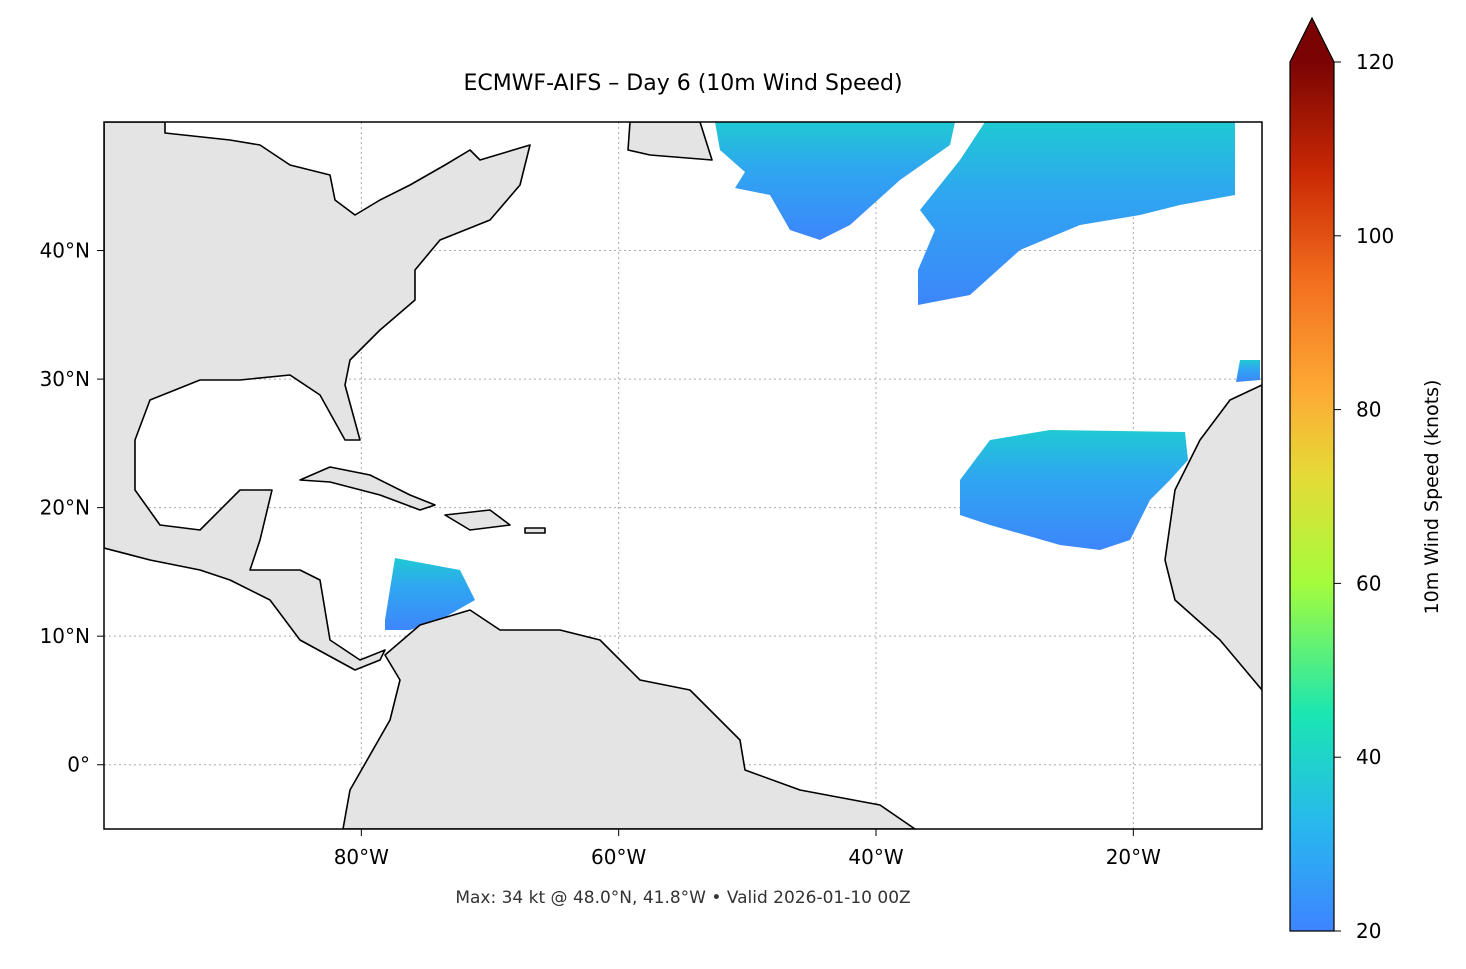 The image size is (1466, 969). I want to click on y-tick-label: 40°N, so click(65, 251).